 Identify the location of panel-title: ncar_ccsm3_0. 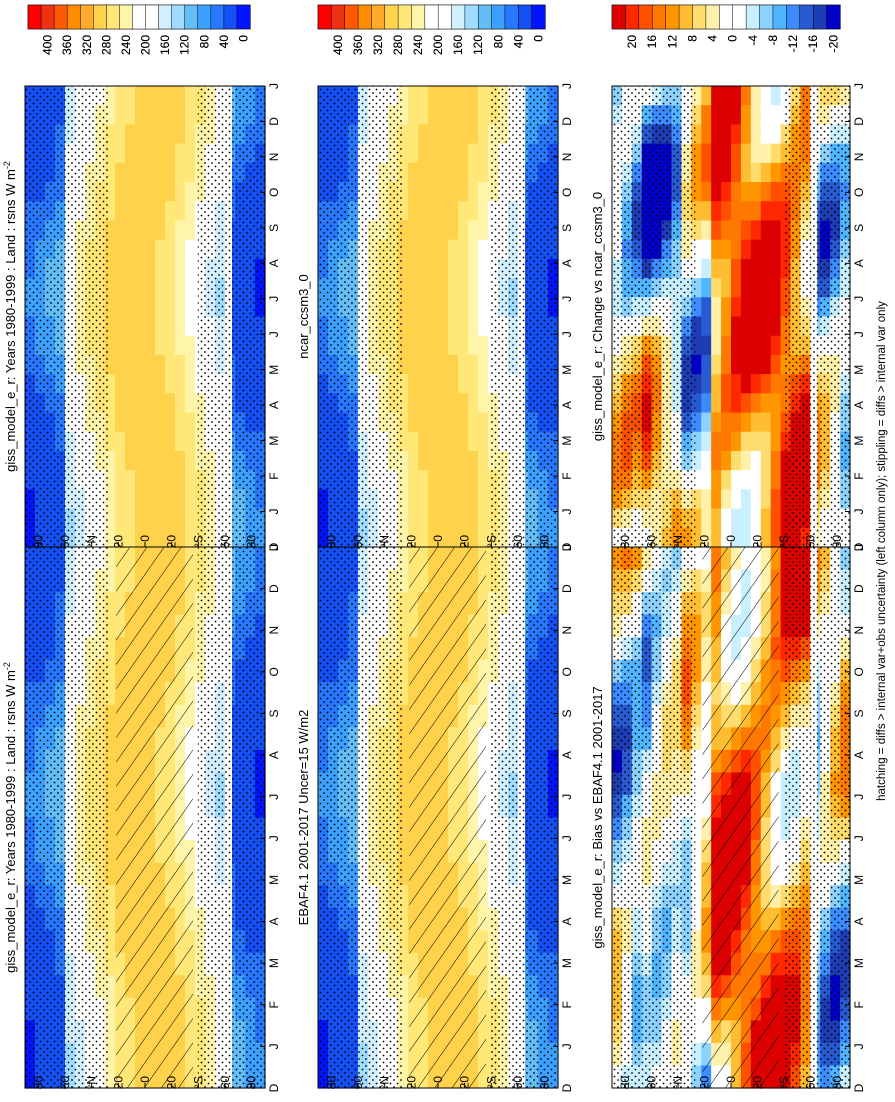
(303, 316).